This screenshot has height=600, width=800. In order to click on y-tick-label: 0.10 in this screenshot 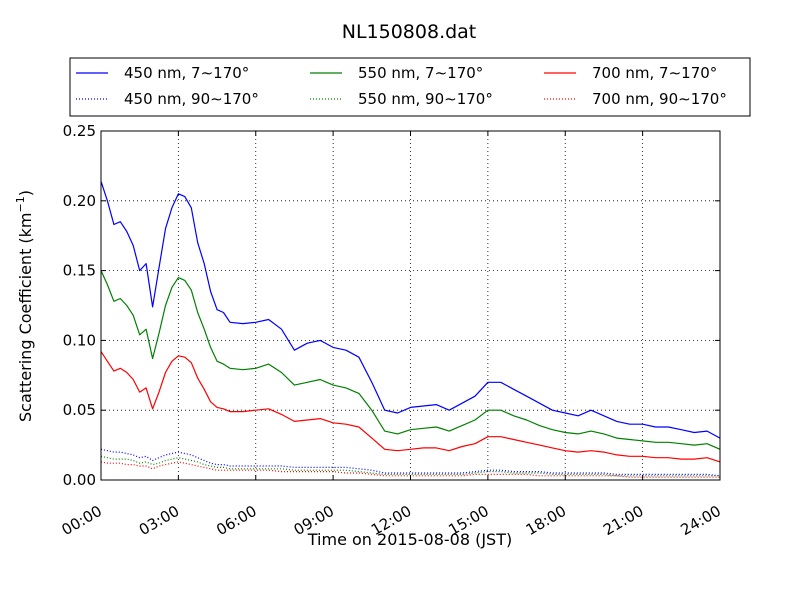, I will do `click(79, 340)`.